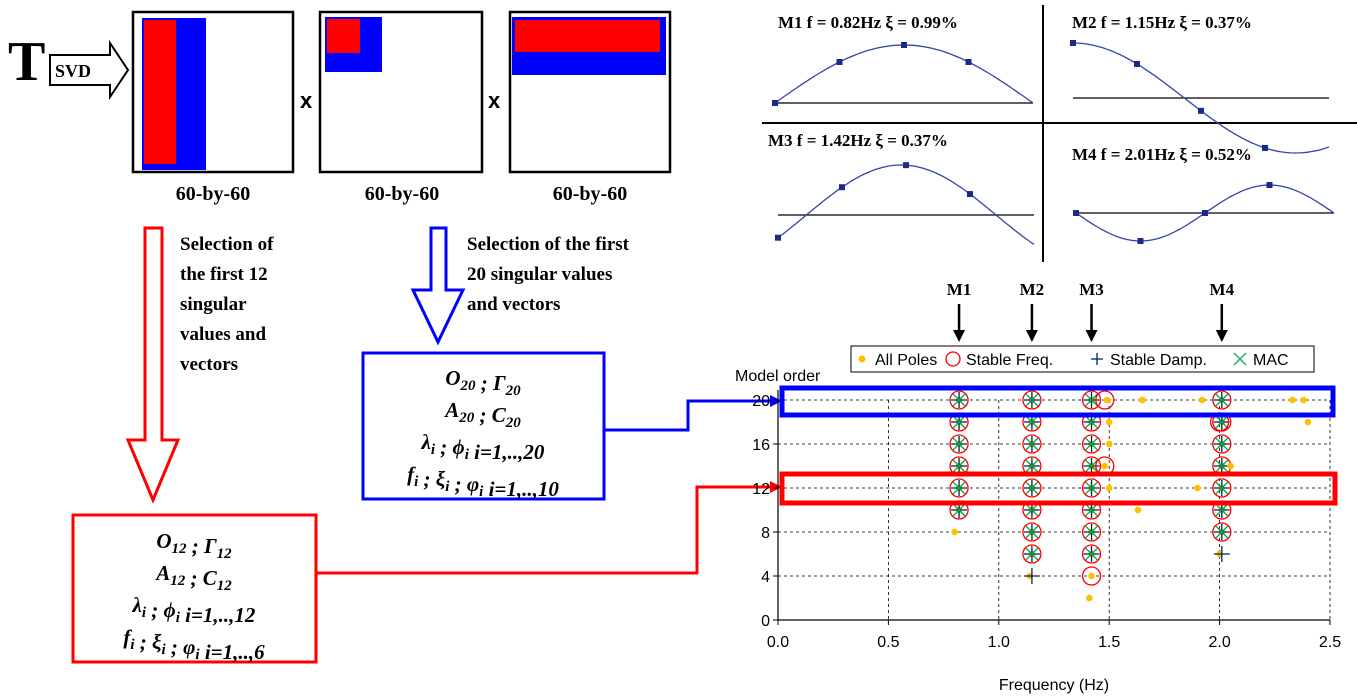 Image resolution: width=1357 pixels, height=696 pixels. What do you see at coordinates (507, 452) in the screenshot?
I see `symbol: i=1,..,20` at bounding box center [507, 452].